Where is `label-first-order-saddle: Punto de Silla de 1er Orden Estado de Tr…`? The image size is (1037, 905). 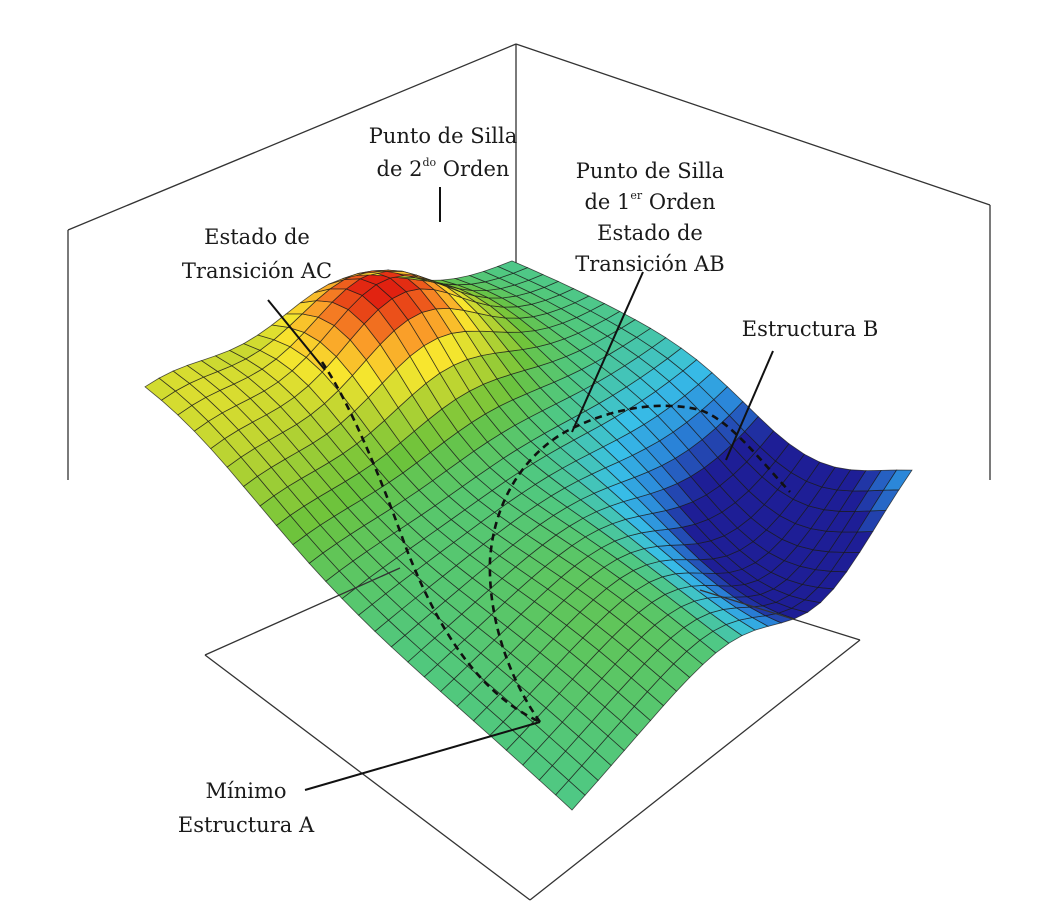
label-first-order-saddle: Punto de Silla de 1er Orden Estado de Tr… is located at coordinates (650, 217).